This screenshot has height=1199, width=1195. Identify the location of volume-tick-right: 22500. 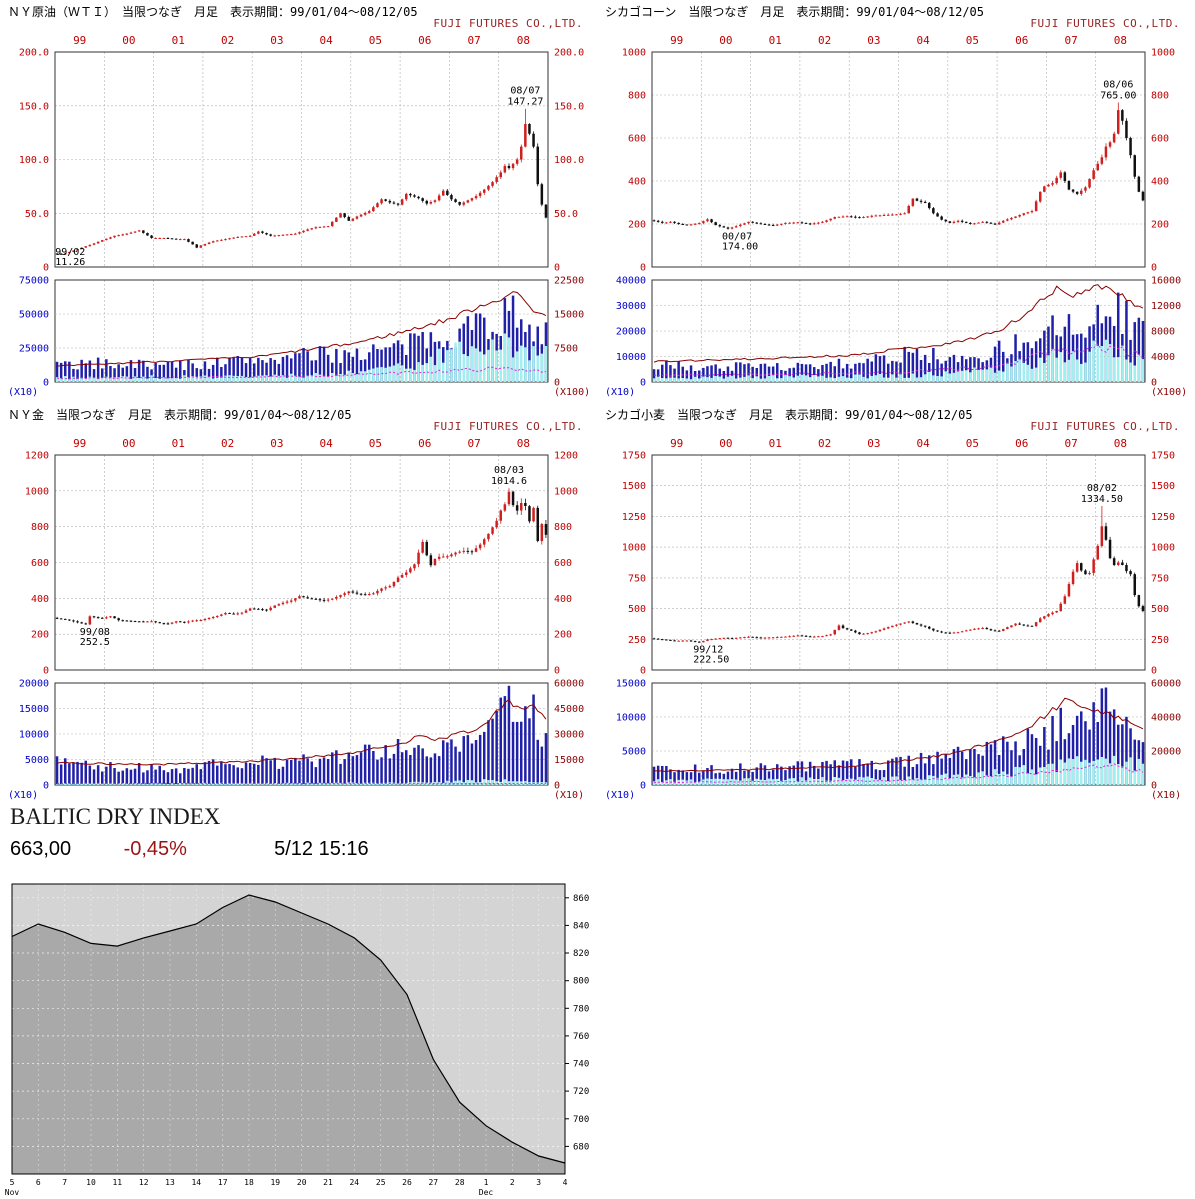
(569, 281).